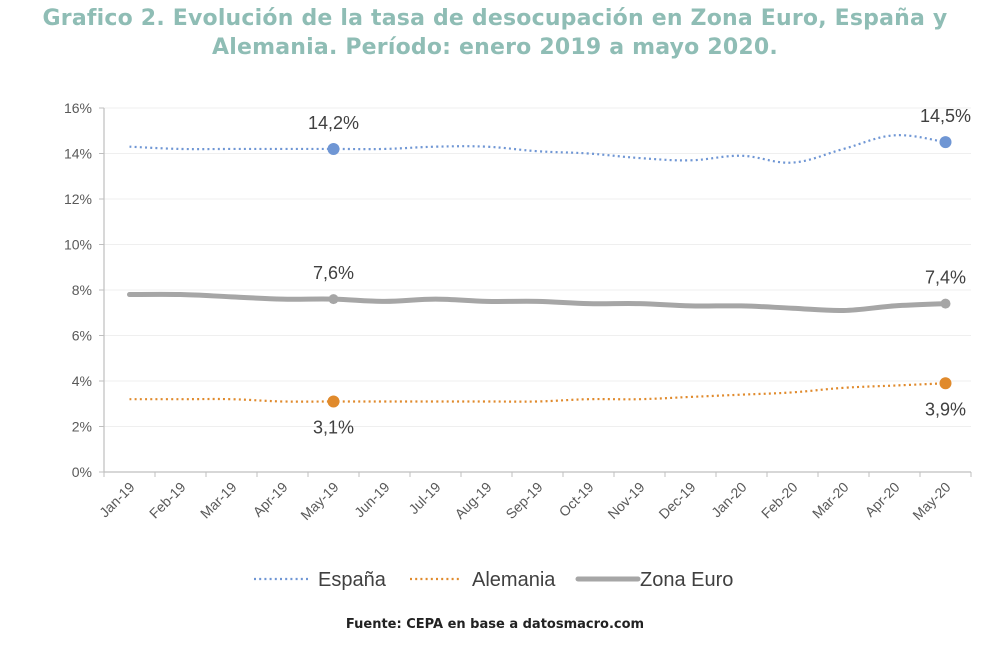 This screenshot has width=990, height=653. I want to click on x-tick-label: Apr-19, so click(270, 499).